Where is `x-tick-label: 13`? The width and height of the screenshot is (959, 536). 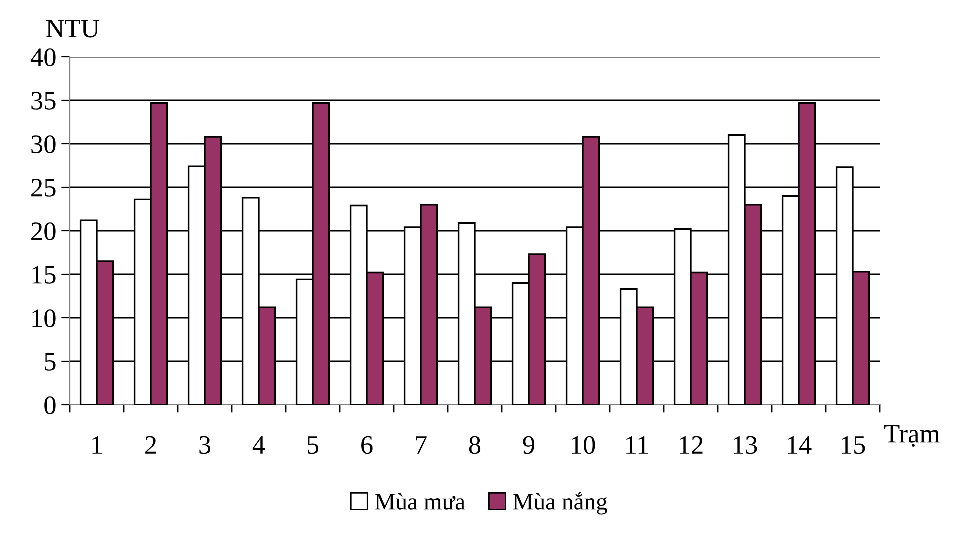
x-tick-label: 13 is located at coordinates (746, 445).